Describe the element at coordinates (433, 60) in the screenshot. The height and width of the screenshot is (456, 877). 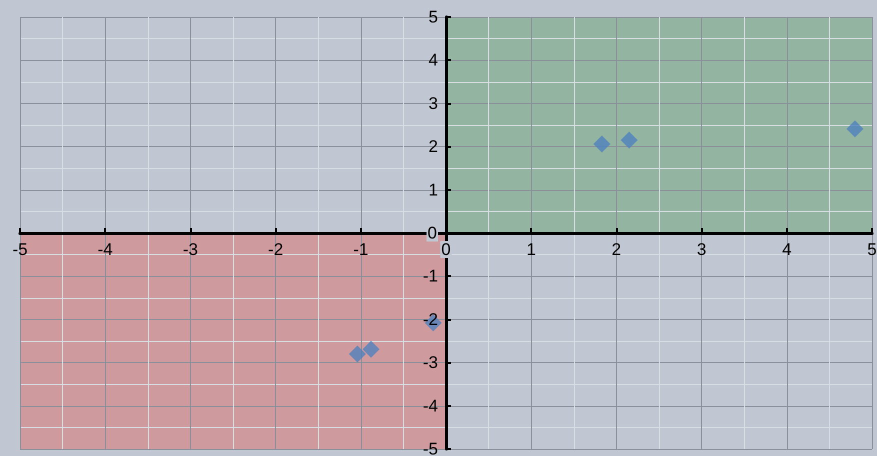
I see `y-tick-label: 4` at that location.